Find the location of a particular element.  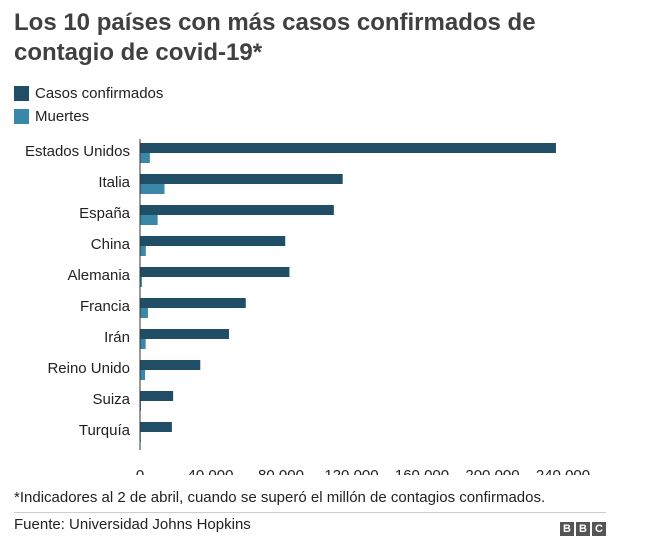

category-label: Turquía is located at coordinates (105, 430).